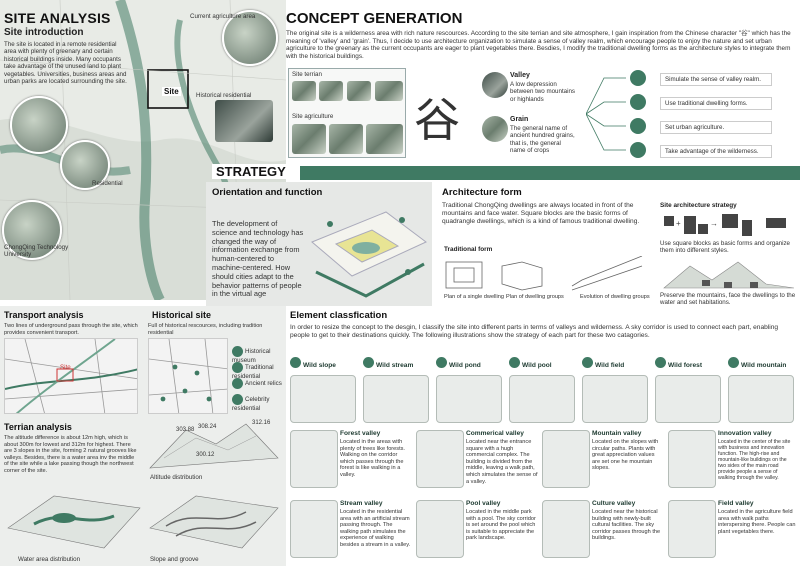 The image size is (800, 566). I want to click on site-intro-subtitle: Site introduction, so click(44, 32).